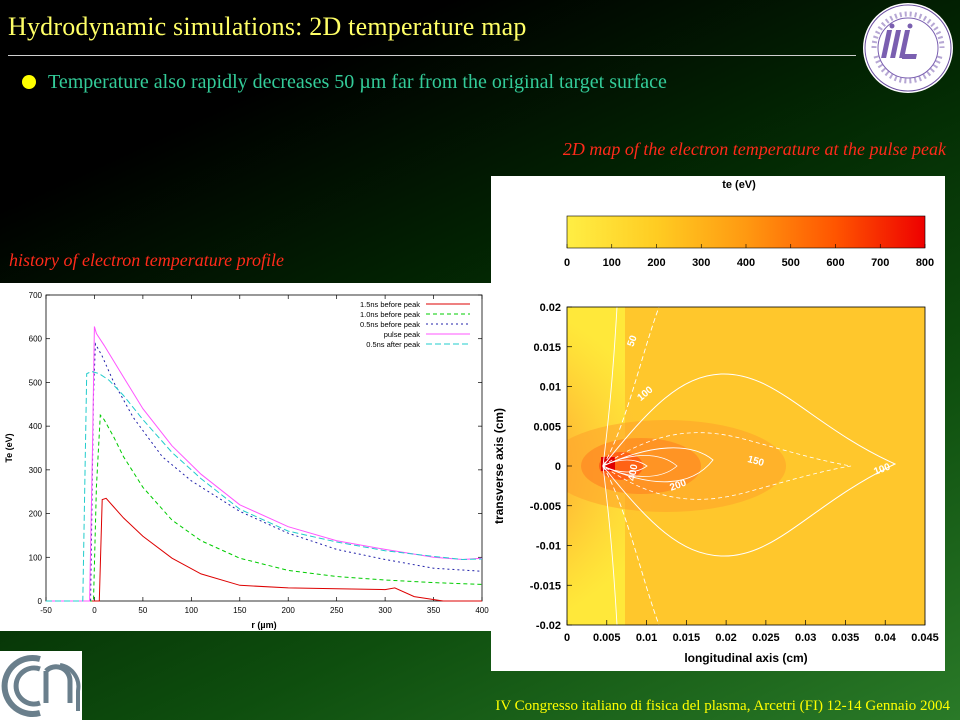 The height and width of the screenshot is (720, 960). I want to click on map-y-tick-label: 0.005, so click(547, 427).